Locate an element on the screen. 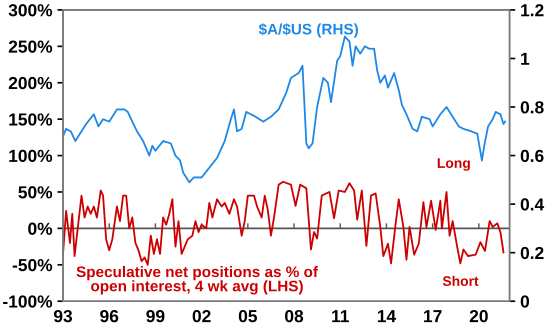 The height and width of the screenshot is (331, 548). y2-tick-label: 0.2 is located at coordinates (532, 253).